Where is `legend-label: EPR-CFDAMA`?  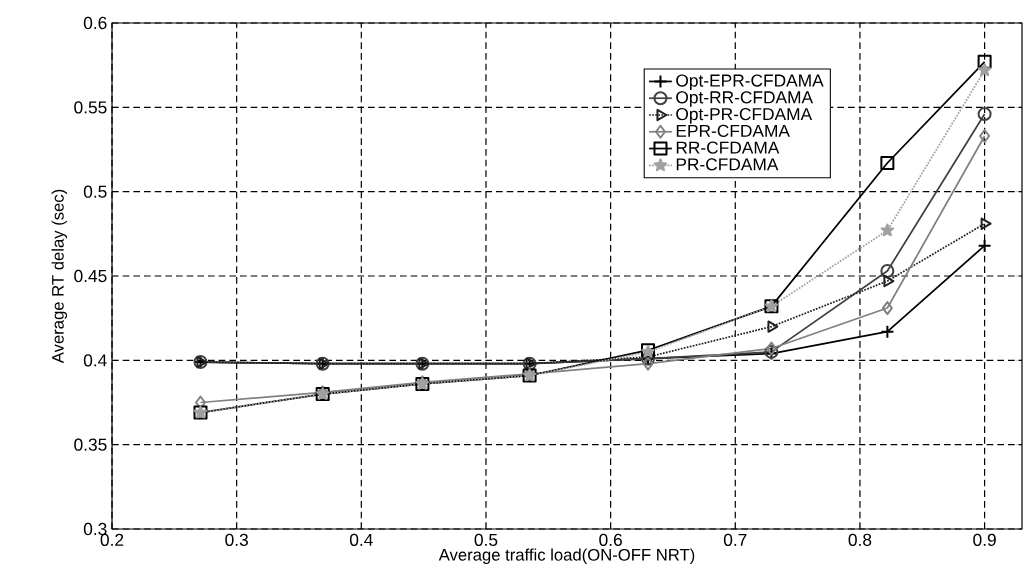 legend-label: EPR-CFDAMA is located at coordinates (733, 130).